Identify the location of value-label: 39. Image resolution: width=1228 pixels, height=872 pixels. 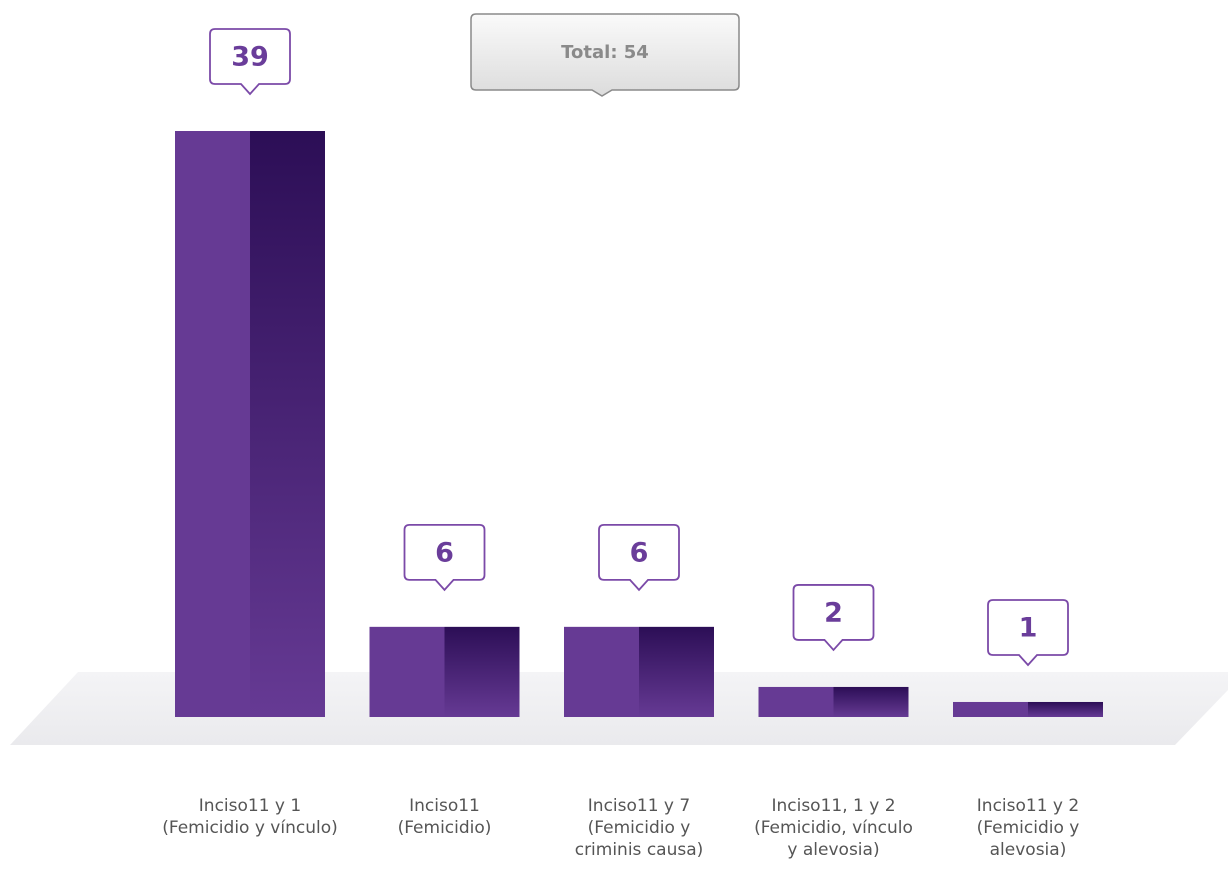
(250, 57).